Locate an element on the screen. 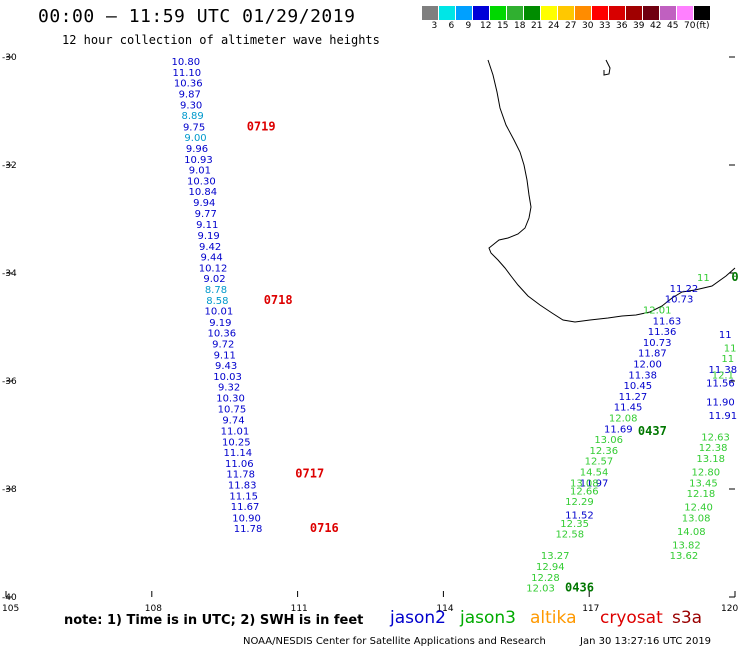  wave-height-label: 9.43 is located at coordinates (226, 366).